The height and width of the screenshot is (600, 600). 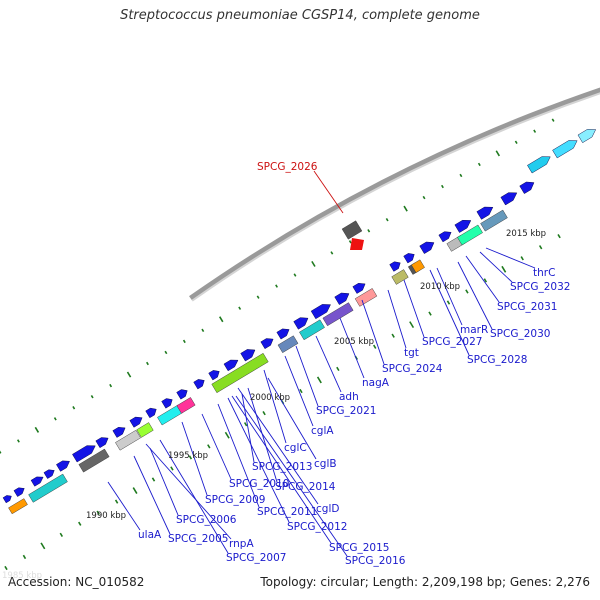 What do you see at coordinates (317, 527) in the screenshot?
I see `gene-label: SPCG_2012` at bounding box center [317, 527].